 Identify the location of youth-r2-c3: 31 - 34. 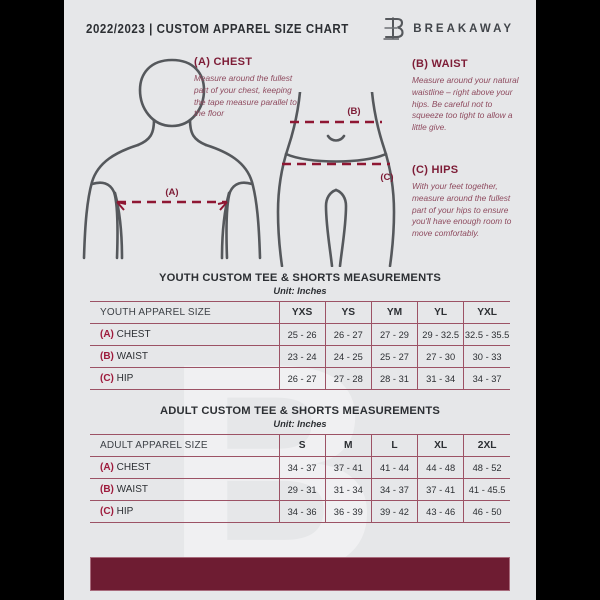
(440, 378).